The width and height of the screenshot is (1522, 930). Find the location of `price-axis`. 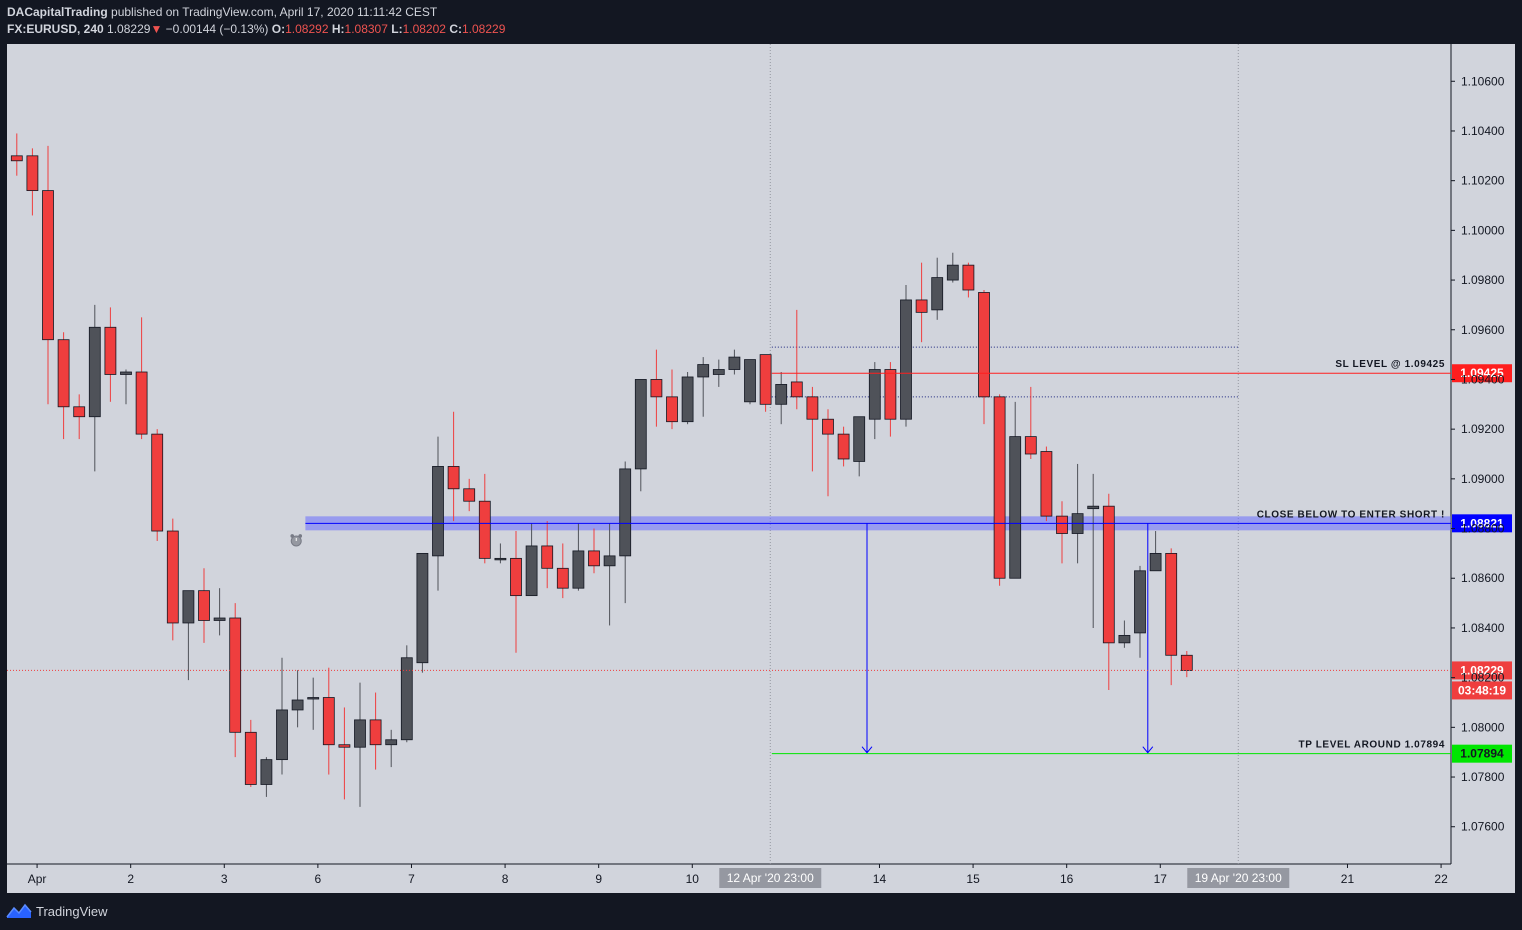

price-axis is located at coordinates (1483, 454).